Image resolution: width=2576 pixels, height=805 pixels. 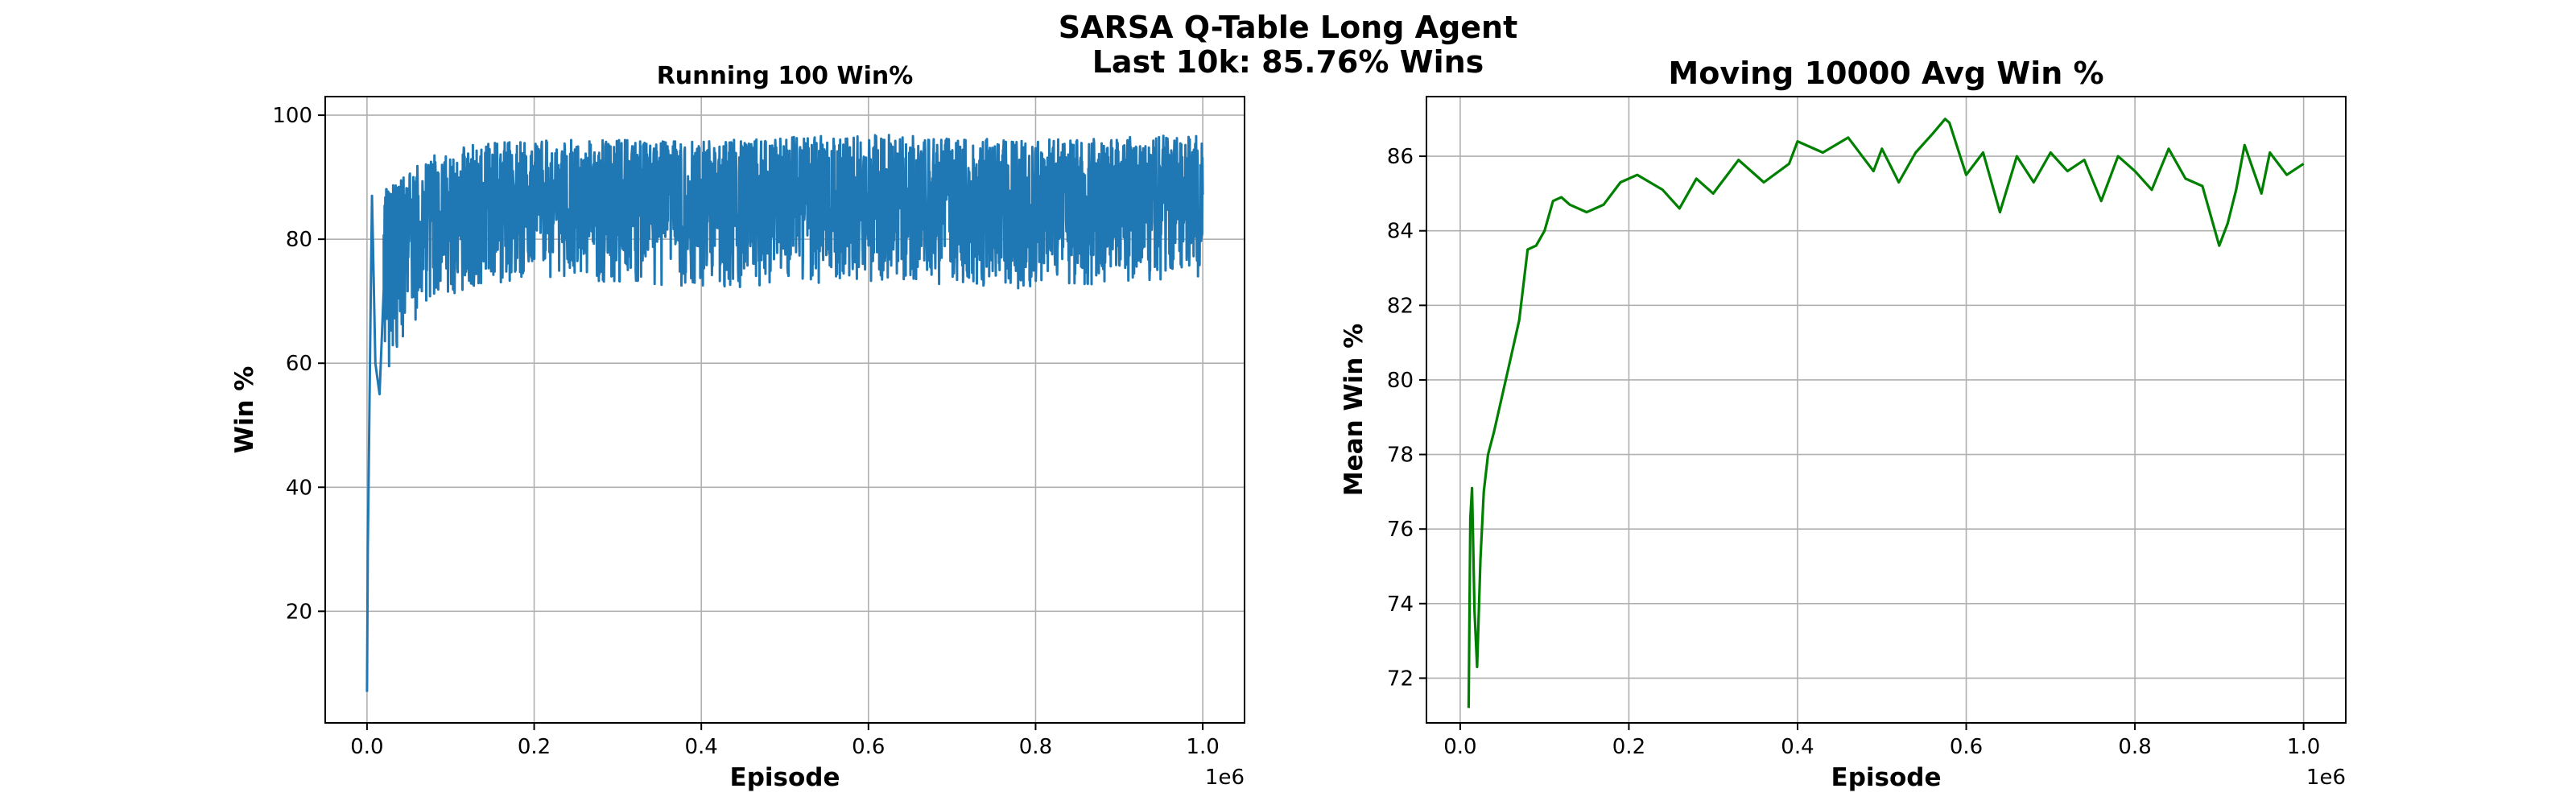 What do you see at coordinates (1400, 456) in the screenshot?
I see `y-tick-label: 78` at bounding box center [1400, 456].